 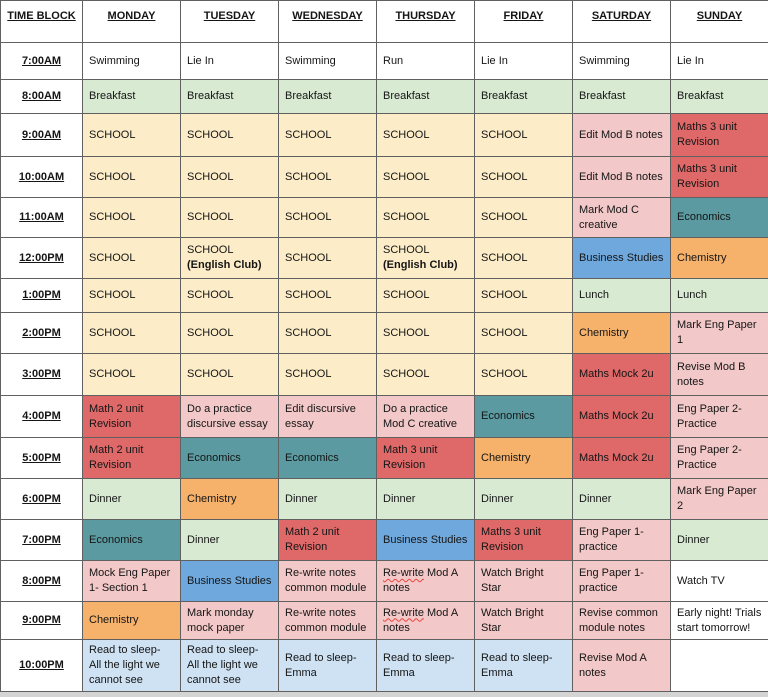 I want to click on time-label-9-00am: 9:00AM, so click(x=41, y=135).